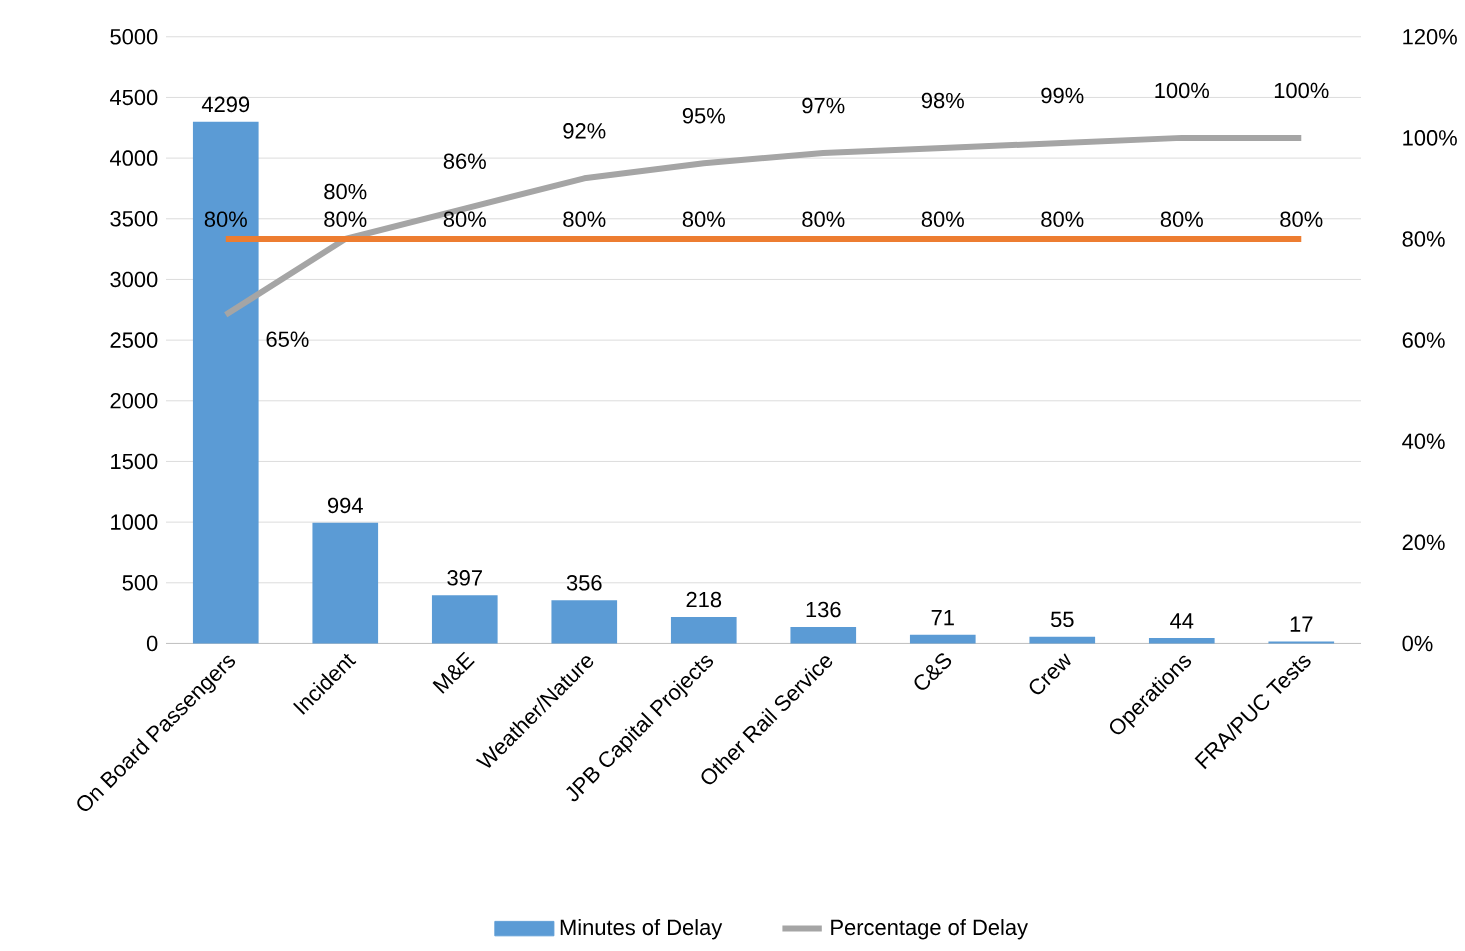 The height and width of the screenshot is (951, 1465). I want to click on data-label: 994, so click(345, 505).